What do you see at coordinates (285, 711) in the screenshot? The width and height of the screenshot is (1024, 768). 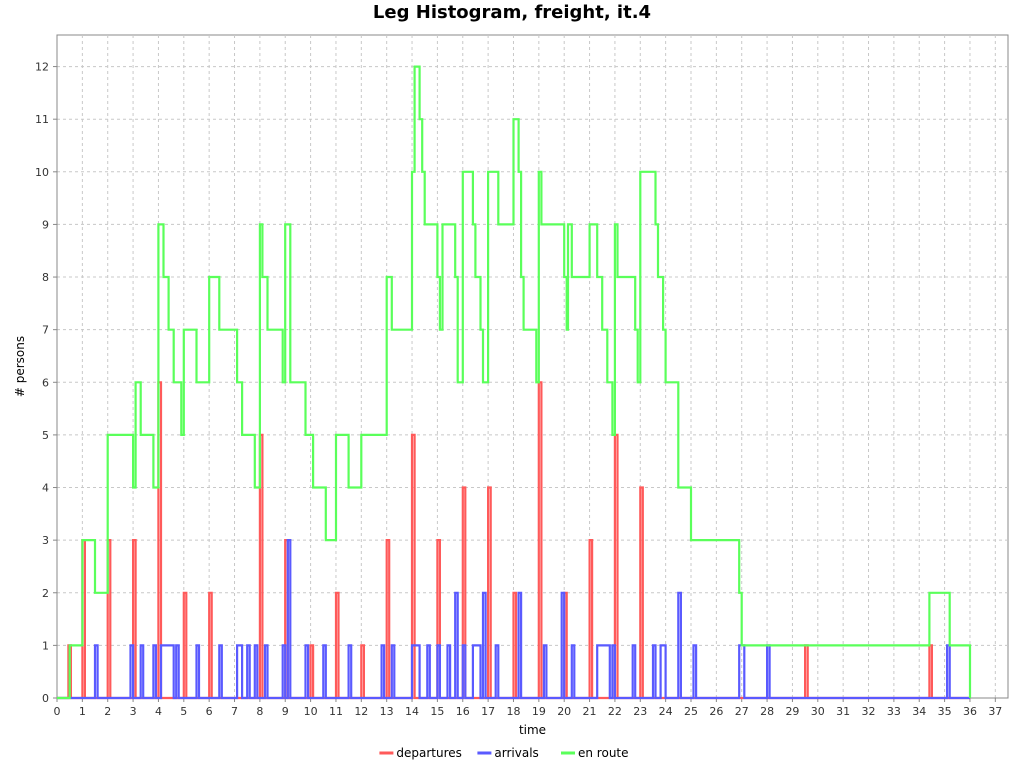 I see `x-tick-label: 9` at bounding box center [285, 711].